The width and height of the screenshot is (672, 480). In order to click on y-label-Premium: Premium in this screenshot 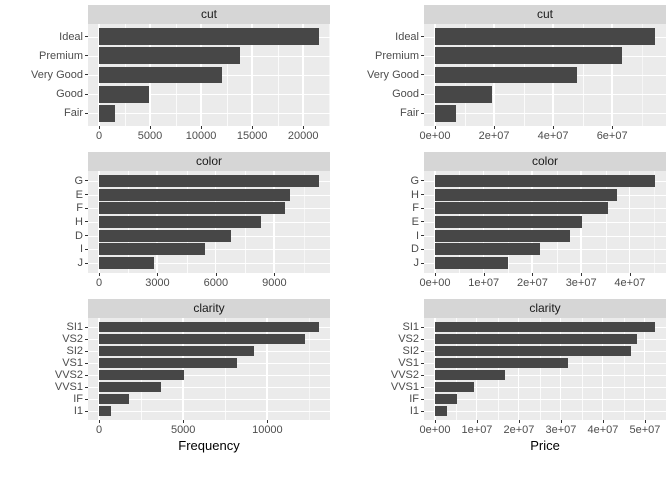, I will do `click(396, 55)`.